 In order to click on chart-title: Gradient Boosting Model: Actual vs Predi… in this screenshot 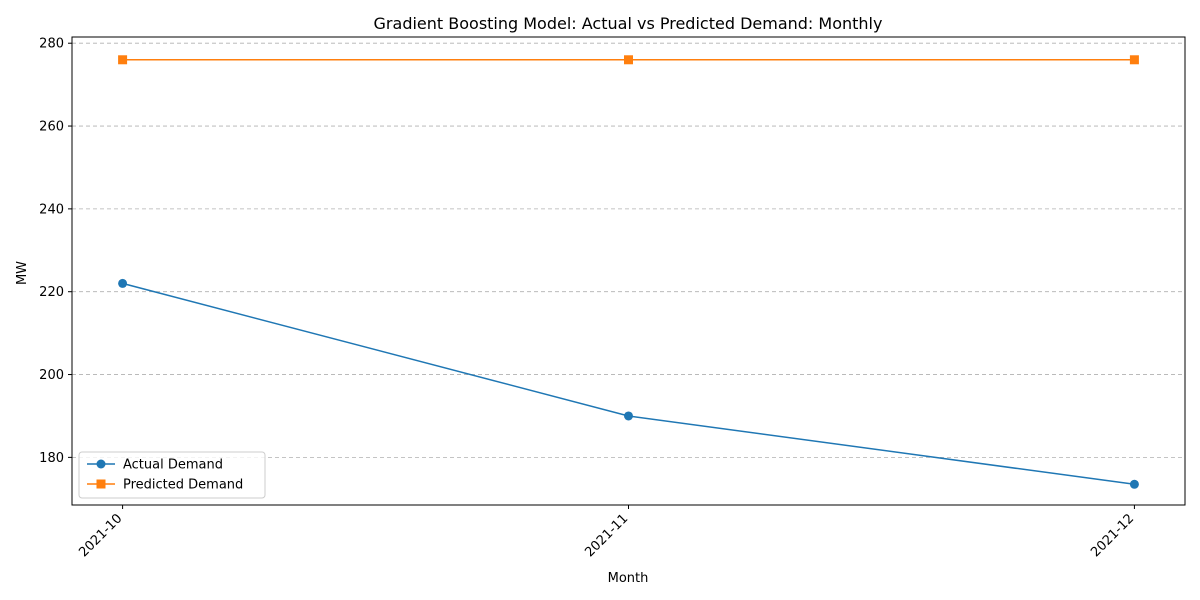, I will do `click(628, 23)`.